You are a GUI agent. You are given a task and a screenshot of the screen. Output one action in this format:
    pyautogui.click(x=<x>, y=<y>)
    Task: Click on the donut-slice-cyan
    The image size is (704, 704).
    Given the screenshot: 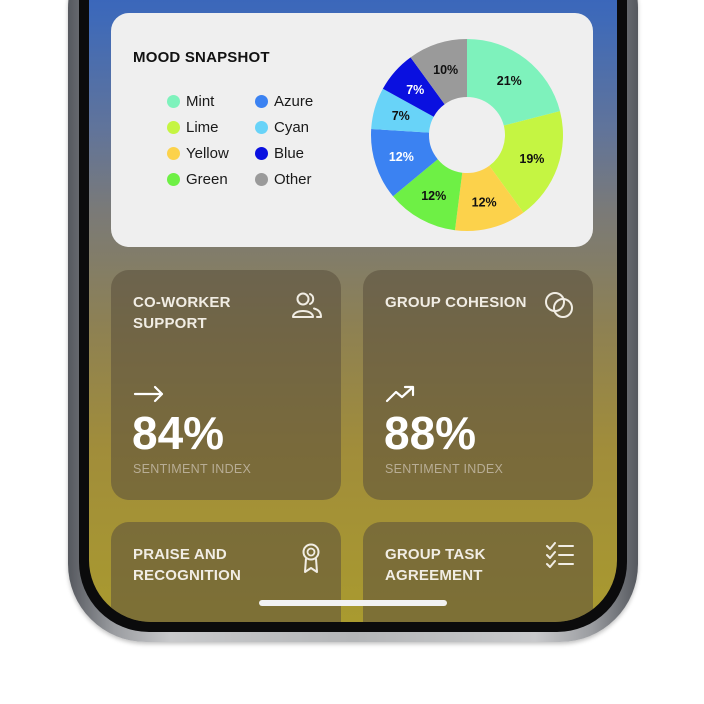 What is the action you would take?
    pyautogui.click(x=402, y=110)
    